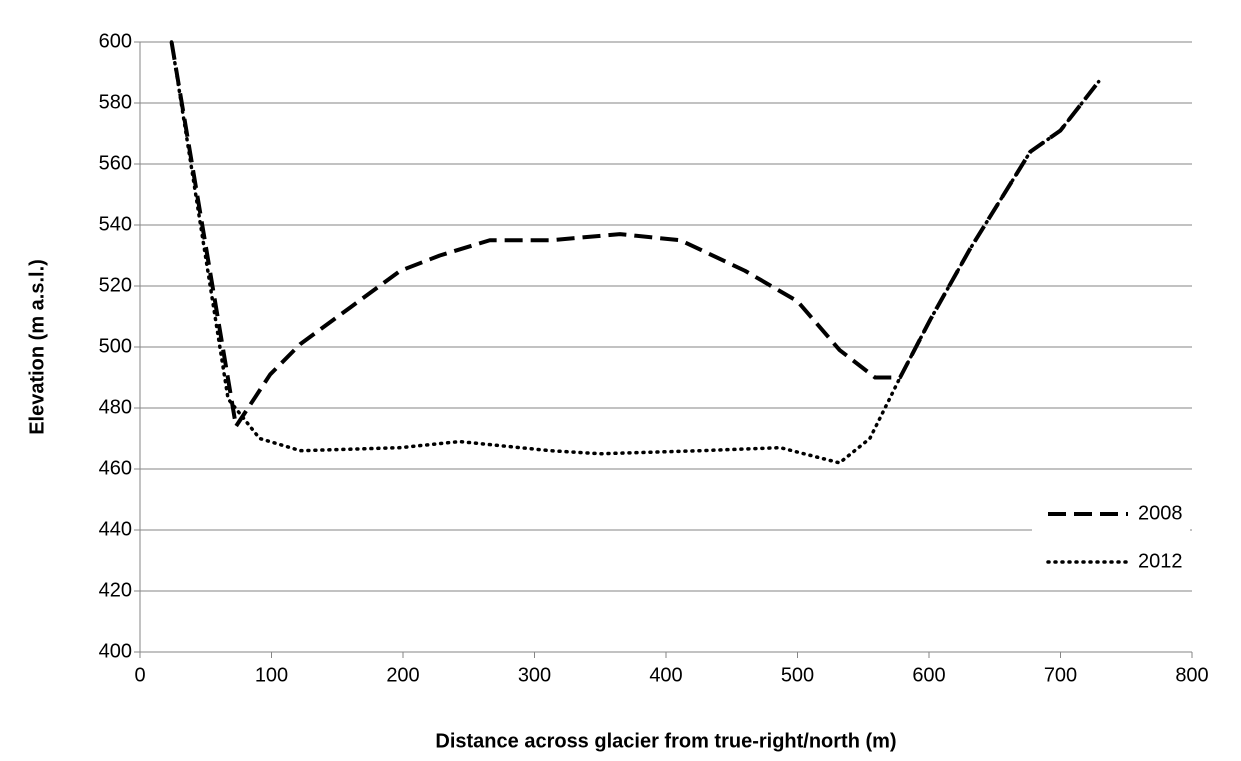 The image size is (1241, 761). Describe the element at coordinates (115, 590) in the screenshot. I see `y-tick-label: 420` at that location.